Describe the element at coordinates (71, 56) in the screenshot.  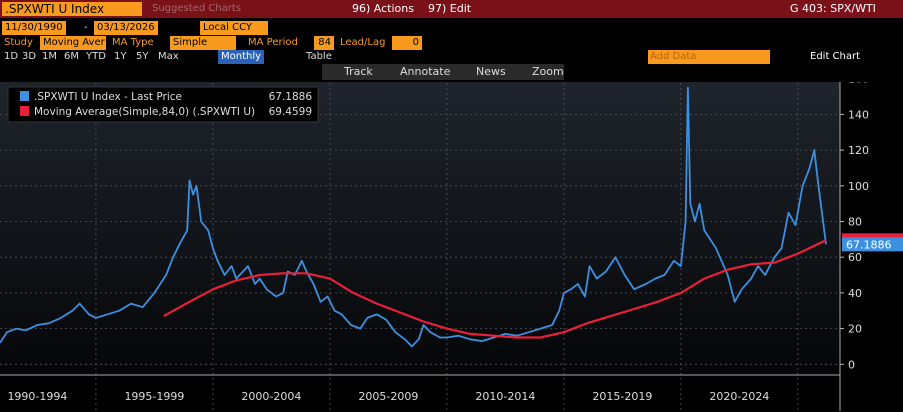
I see `range-button: 6M` at that location.